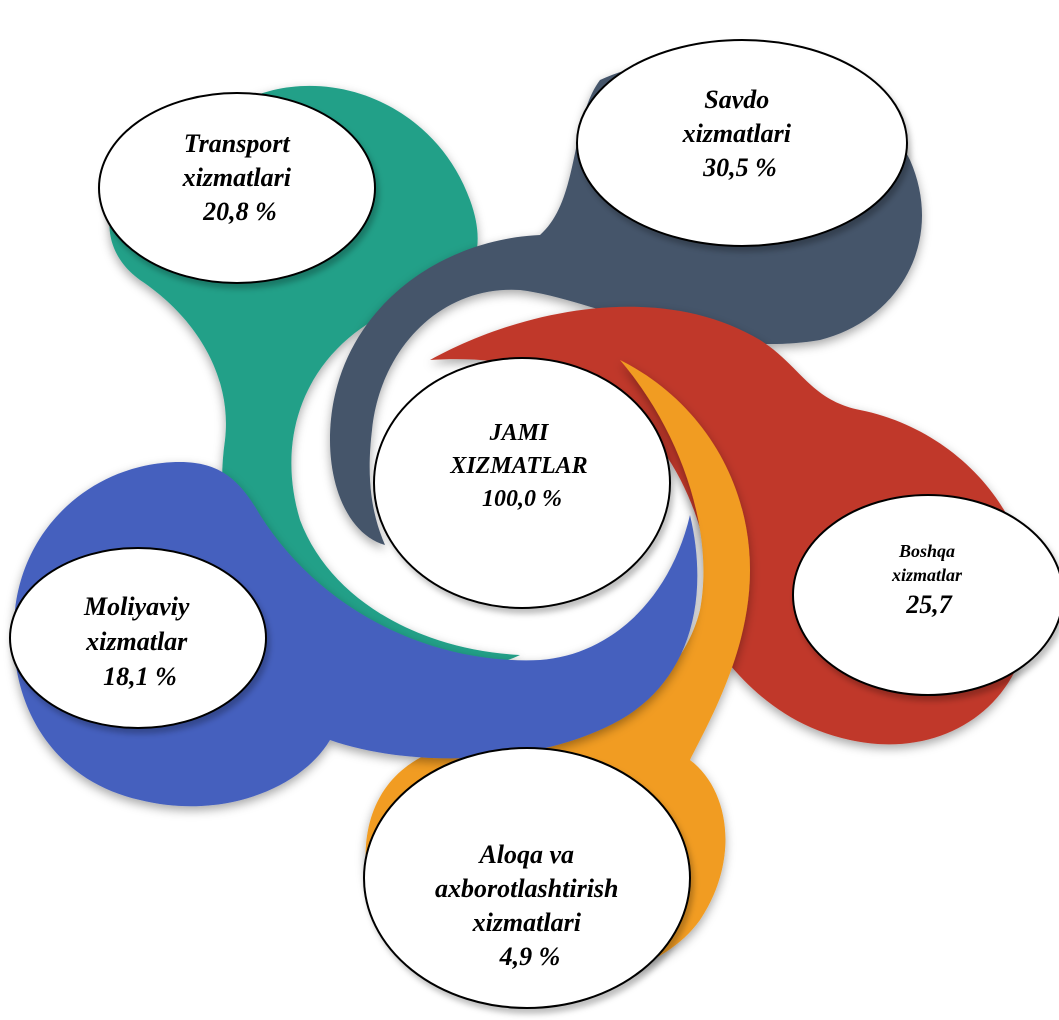 This screenshot has height=1020, width=1059. I want to click on bubble-transport, so click(237, 188).